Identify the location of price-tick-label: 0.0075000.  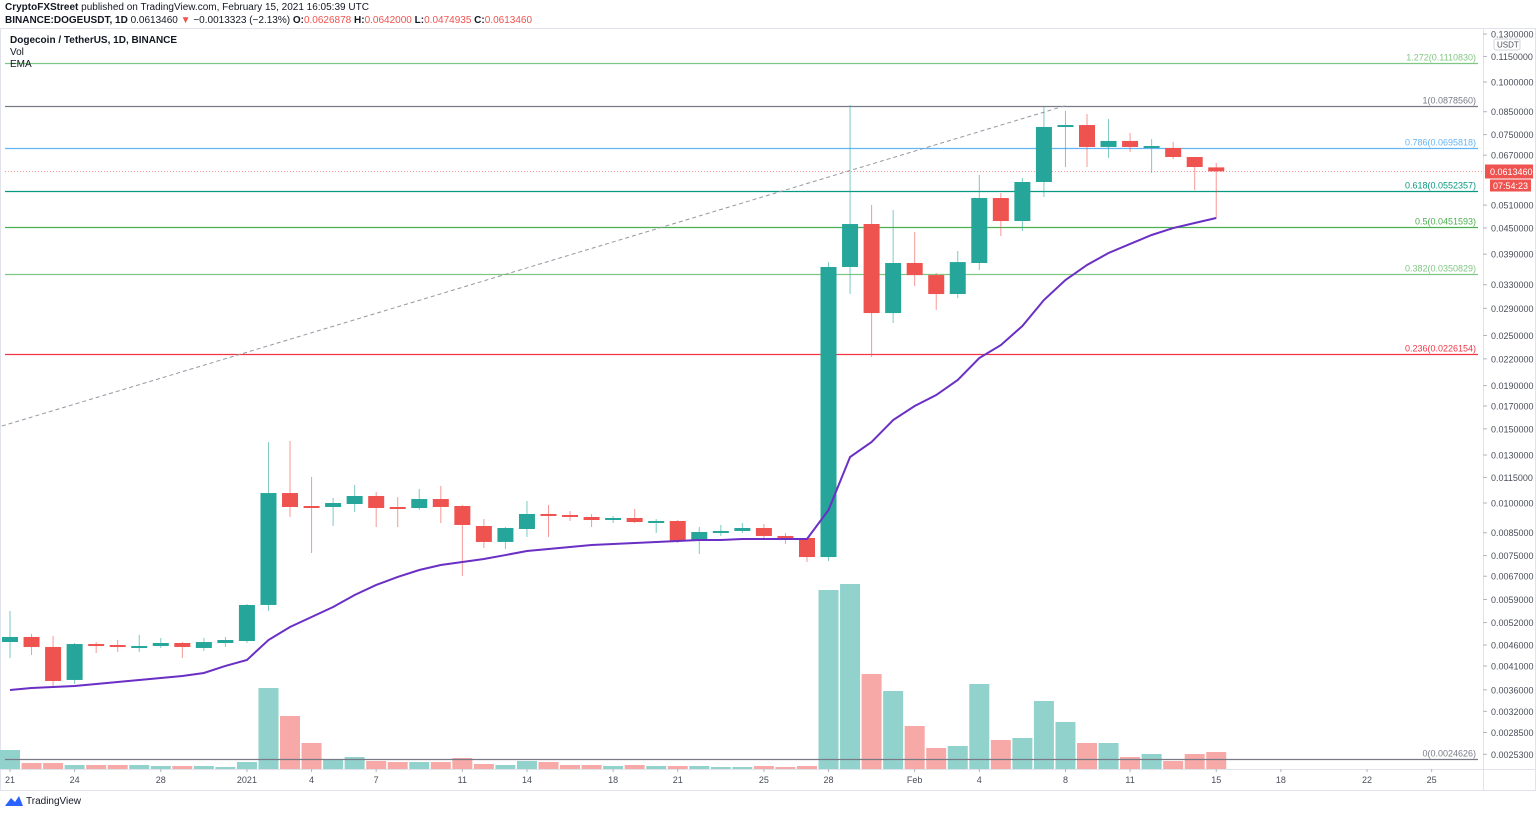
(1512, 556).